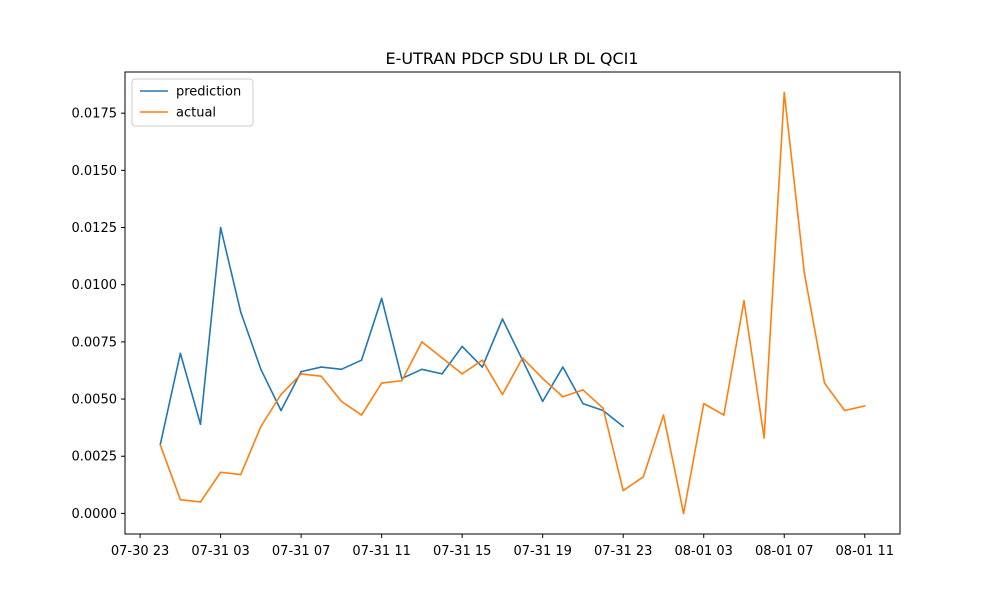  I want to click on x-tick-label: 07-30 23, so click(140, 551).